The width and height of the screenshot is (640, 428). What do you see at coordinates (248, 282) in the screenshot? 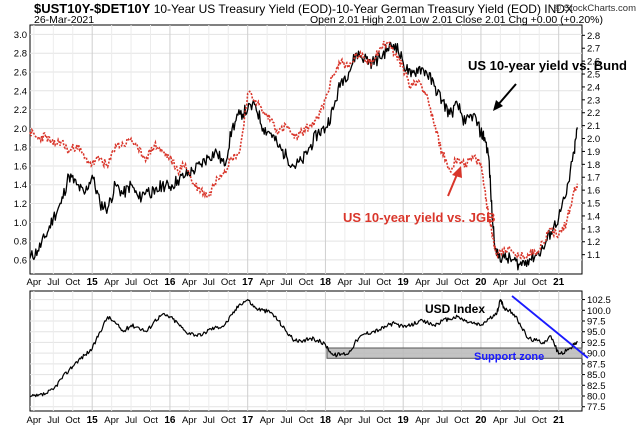
I see `top-x-tick-label: 17` at bounding box center [248, 282].